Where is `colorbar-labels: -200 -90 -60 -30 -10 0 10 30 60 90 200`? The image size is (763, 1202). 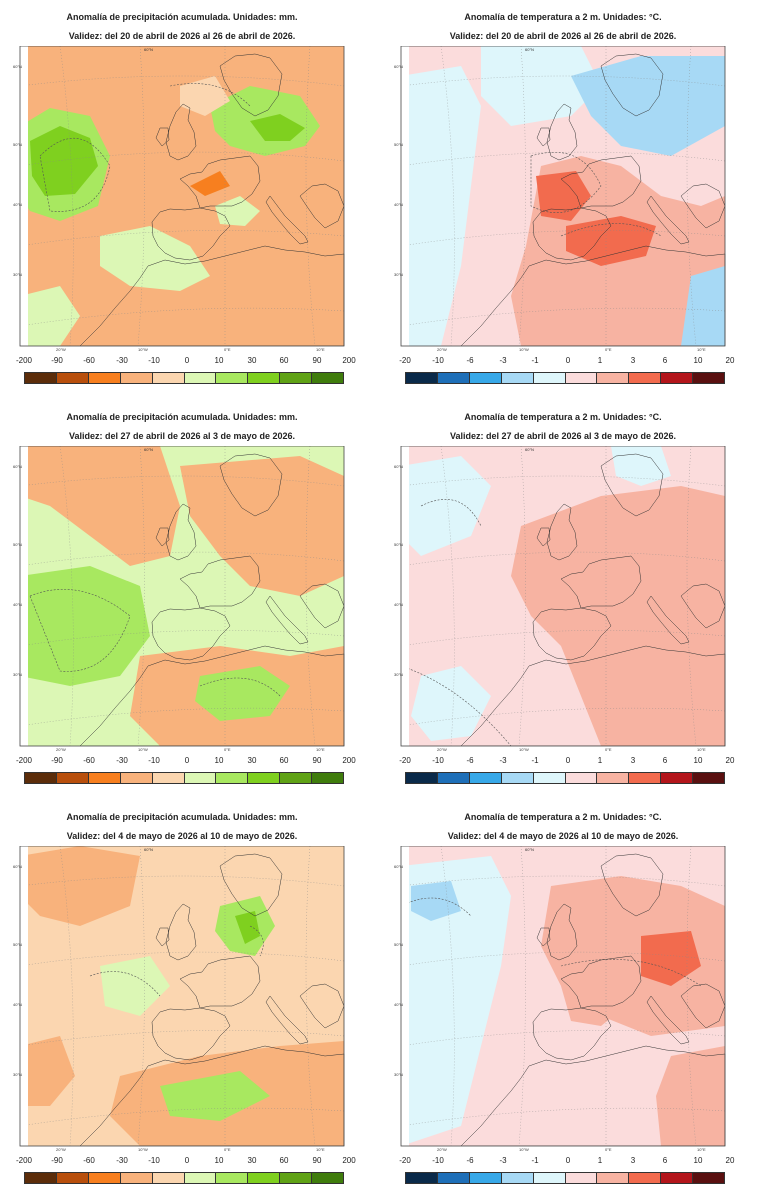 colorbar-labels: -200 -90 -60 -30 -10 0 10 30 60 90 200 is located at coordinates (184, 1162).